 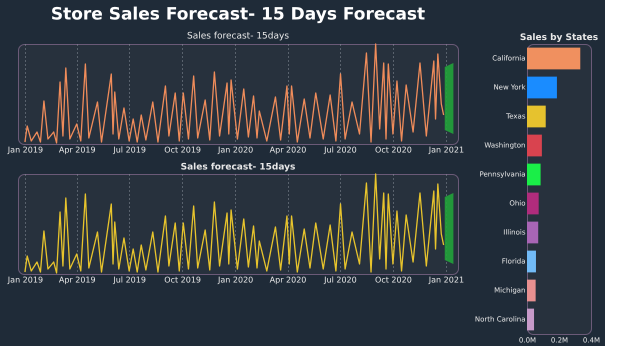 What do you see at coordinates (238, 167) in the screenshot?
I see `chart-title: Sales forecast- 15days` at bounding box center [238, 167].